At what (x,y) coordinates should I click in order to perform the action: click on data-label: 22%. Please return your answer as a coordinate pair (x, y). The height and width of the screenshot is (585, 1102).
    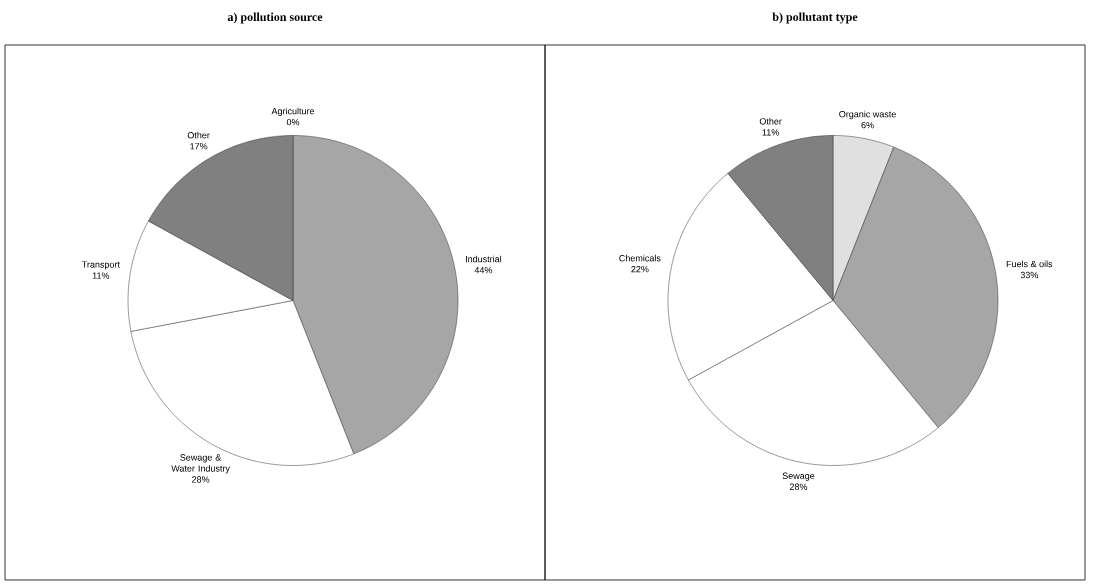
    Looking at the image, I should click on (640, 269).